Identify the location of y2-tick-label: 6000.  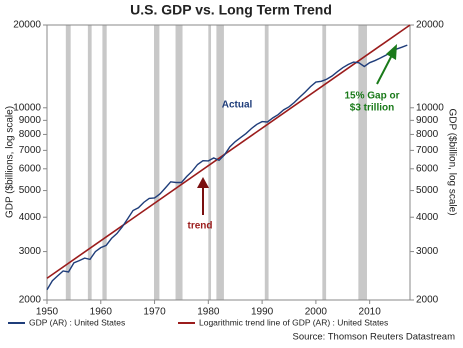
(427, 168).